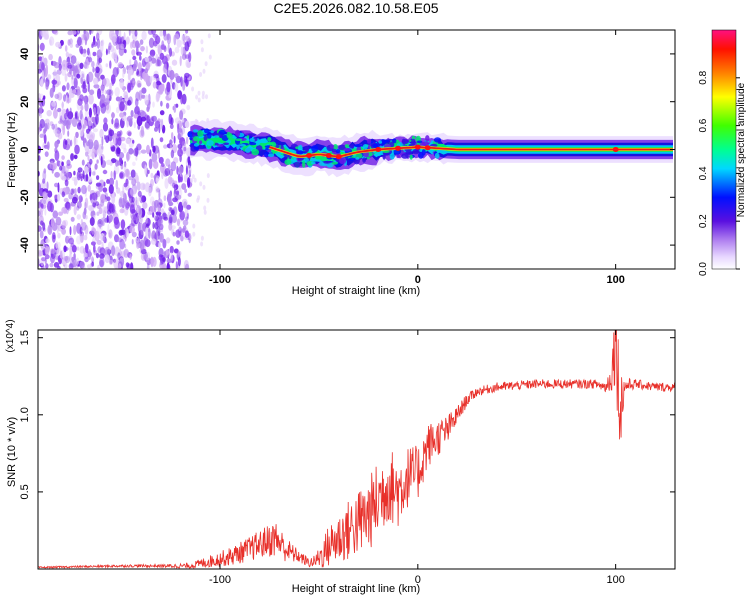 The image size is (750, 600). What do you see at coordinates (615, 580) in the screenshot?
I see `snr-x-tick-label: 100` at bounding box center [615, 580].